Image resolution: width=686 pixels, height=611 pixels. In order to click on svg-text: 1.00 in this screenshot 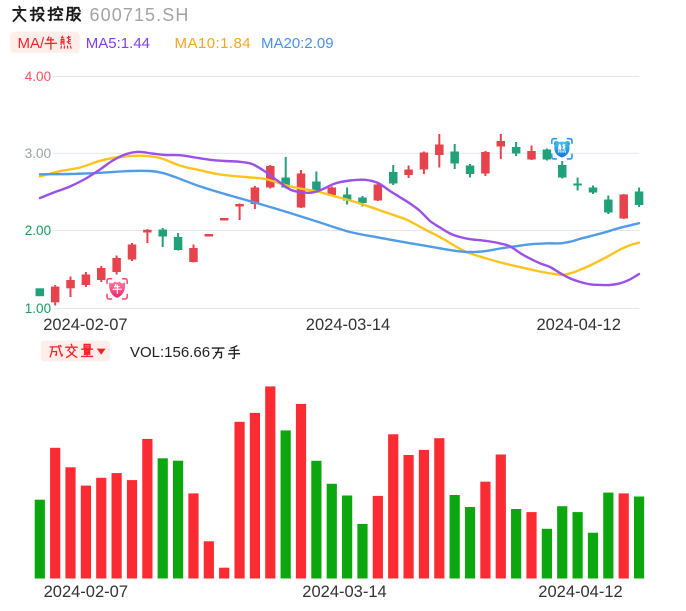, I will do `click(38, 308)`.